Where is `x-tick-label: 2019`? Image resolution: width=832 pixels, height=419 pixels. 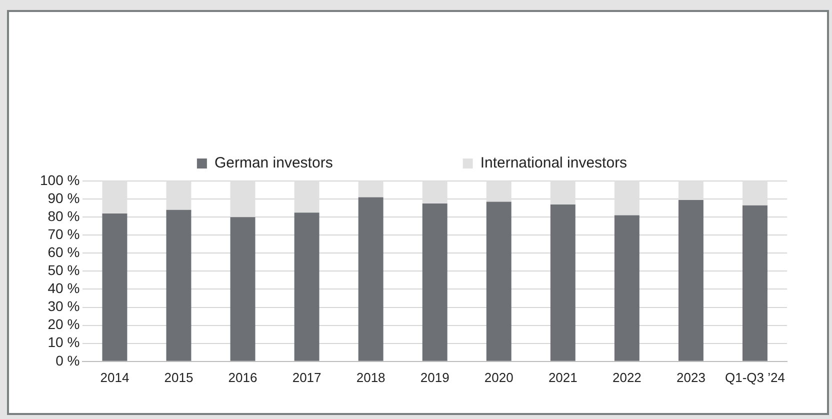 x-tick-label: 2019 is located at coordinates (435, 377).